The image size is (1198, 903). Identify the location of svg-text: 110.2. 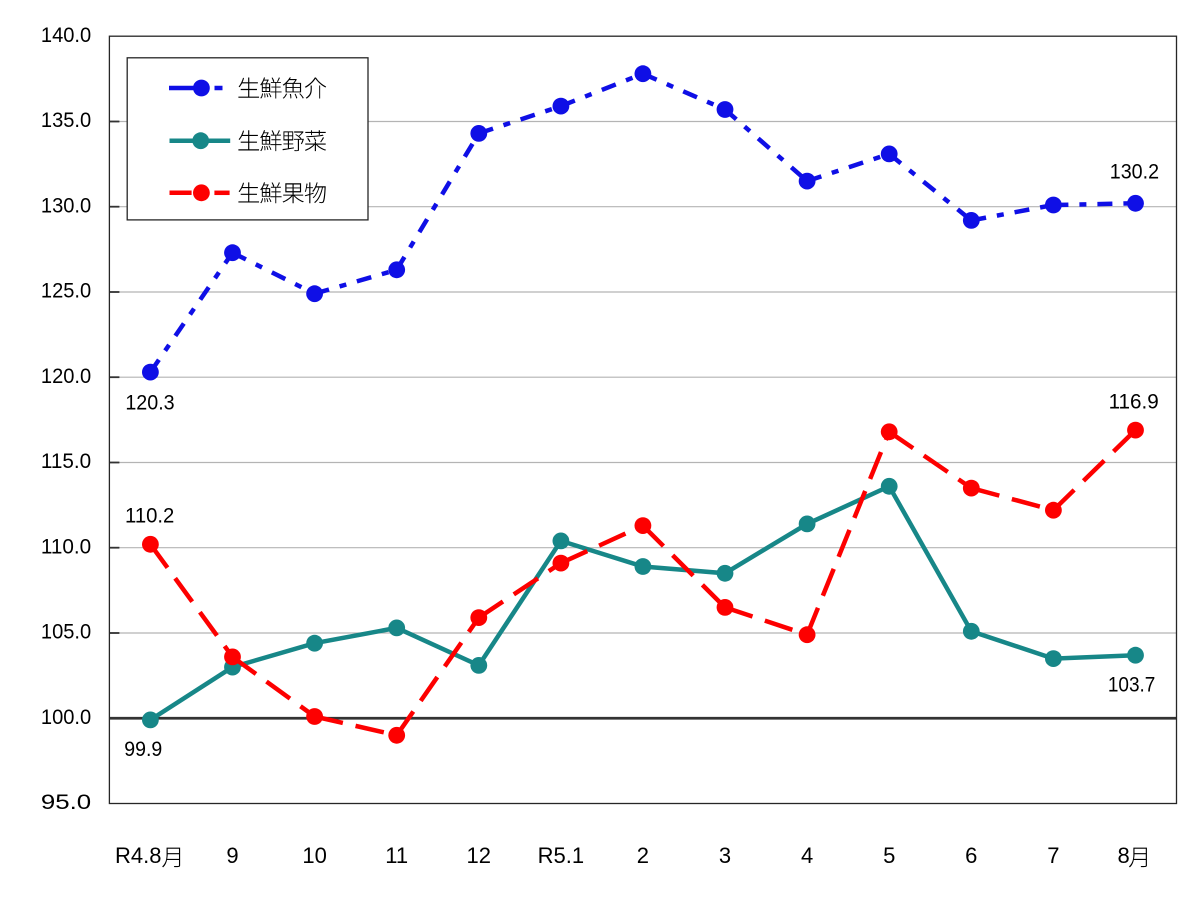
(149, 516).